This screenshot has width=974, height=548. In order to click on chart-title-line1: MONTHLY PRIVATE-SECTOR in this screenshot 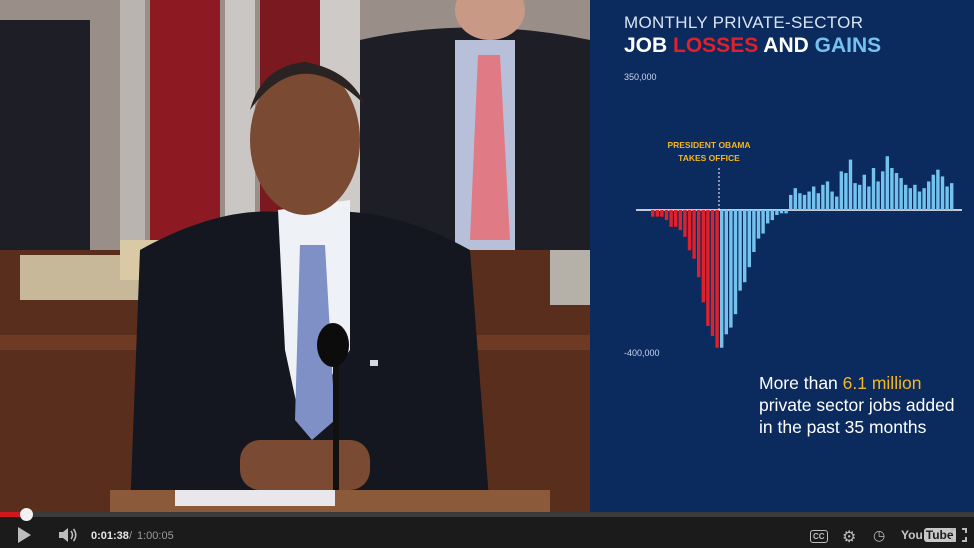, I will do `click(744, 22)`.